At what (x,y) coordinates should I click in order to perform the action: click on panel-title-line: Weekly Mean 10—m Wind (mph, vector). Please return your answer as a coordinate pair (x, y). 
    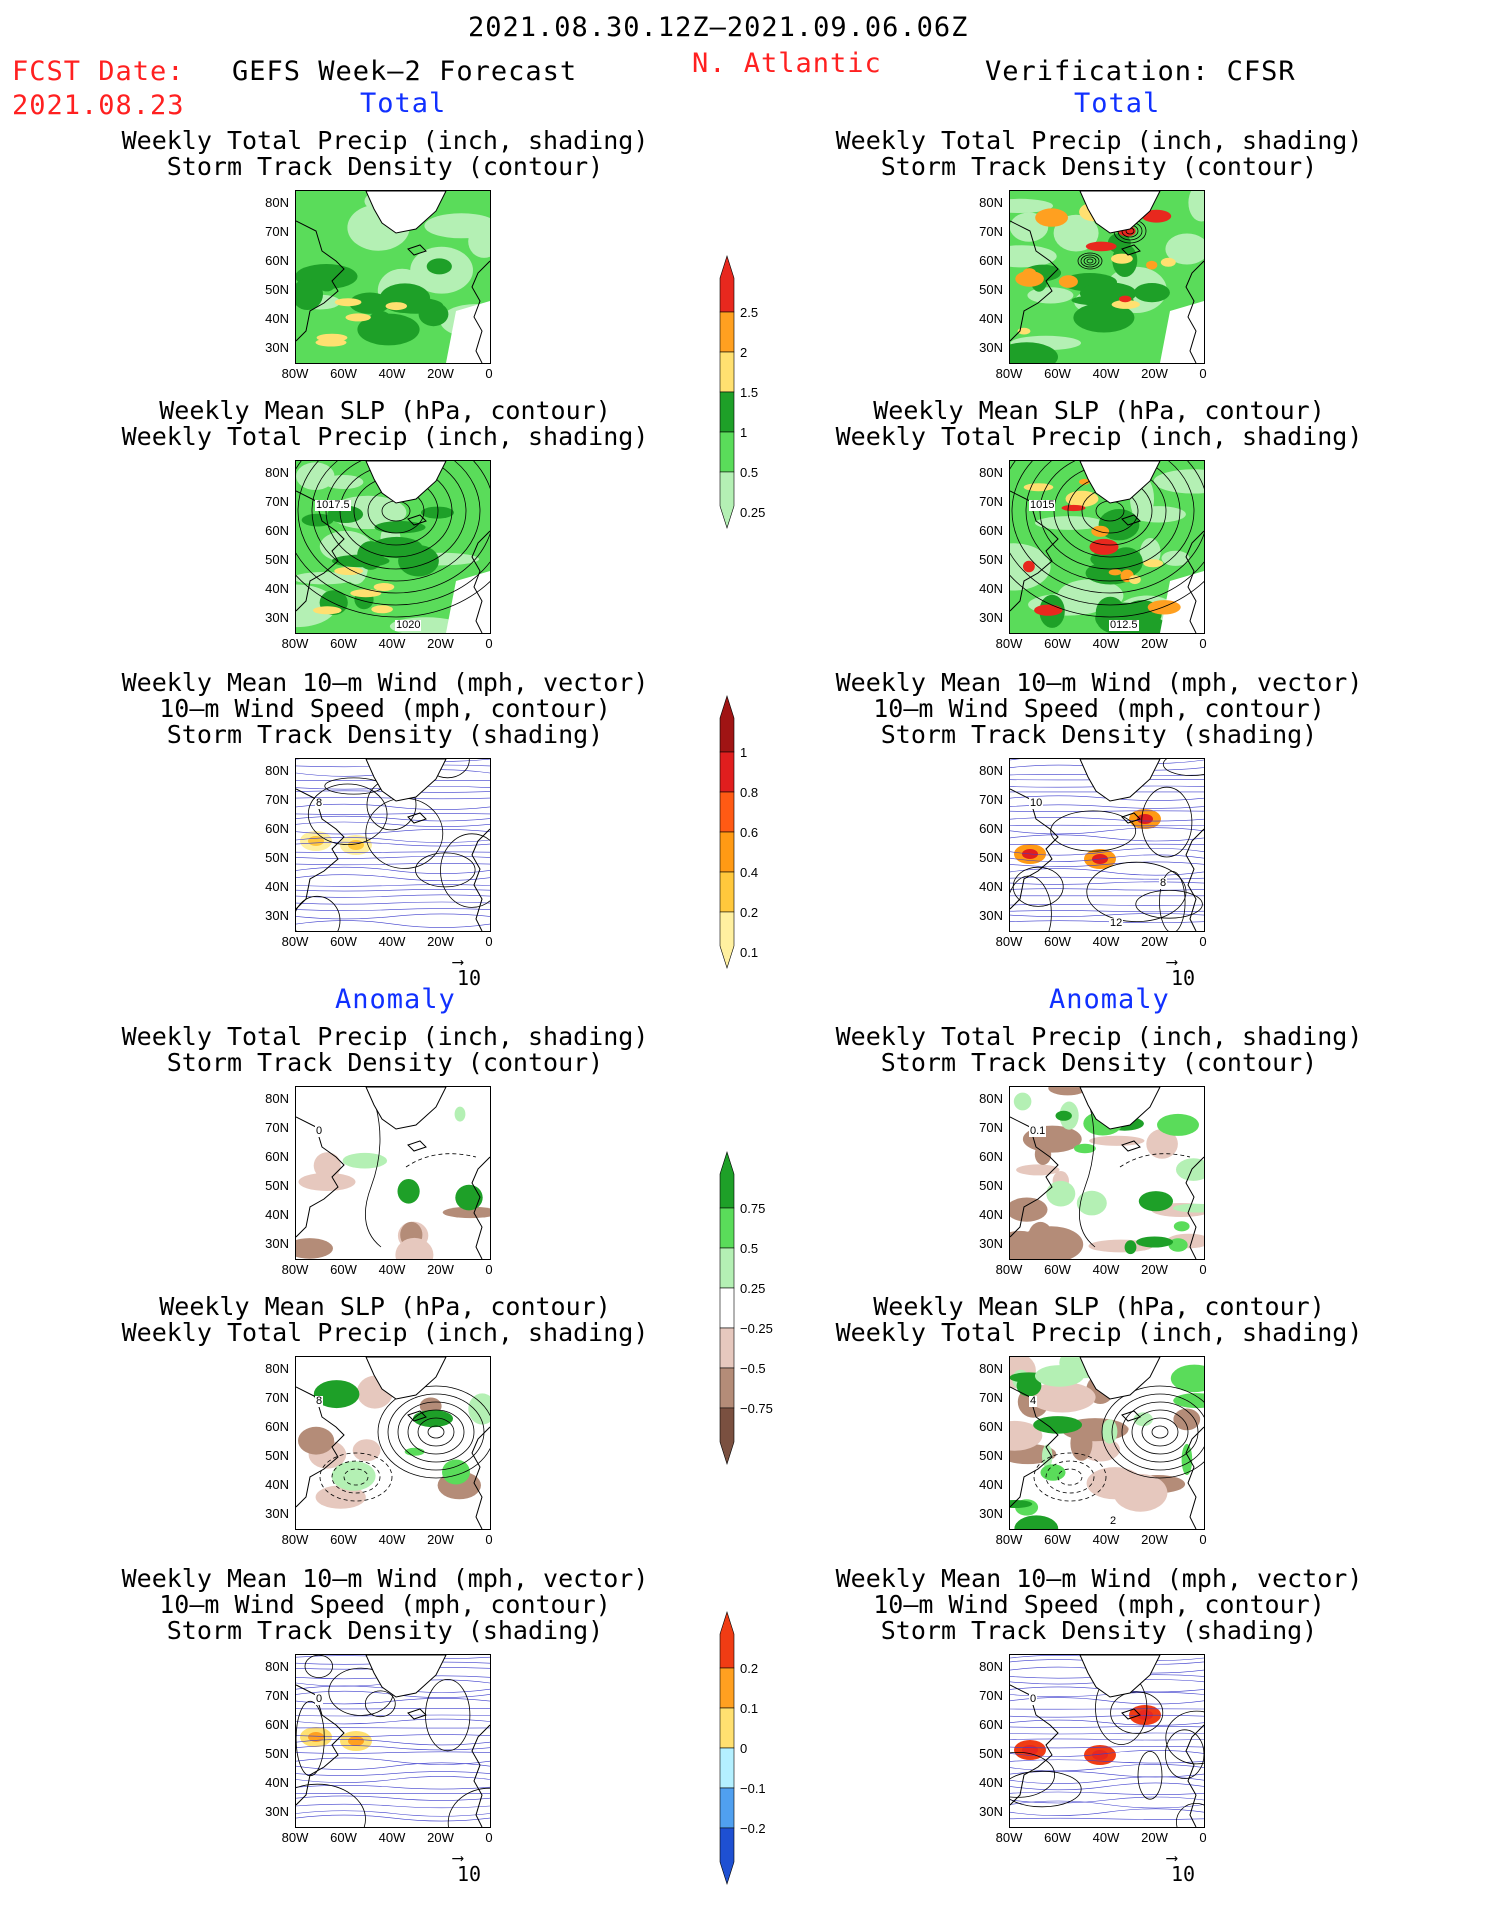
    Looking at the image, I should click on (385, 1578).